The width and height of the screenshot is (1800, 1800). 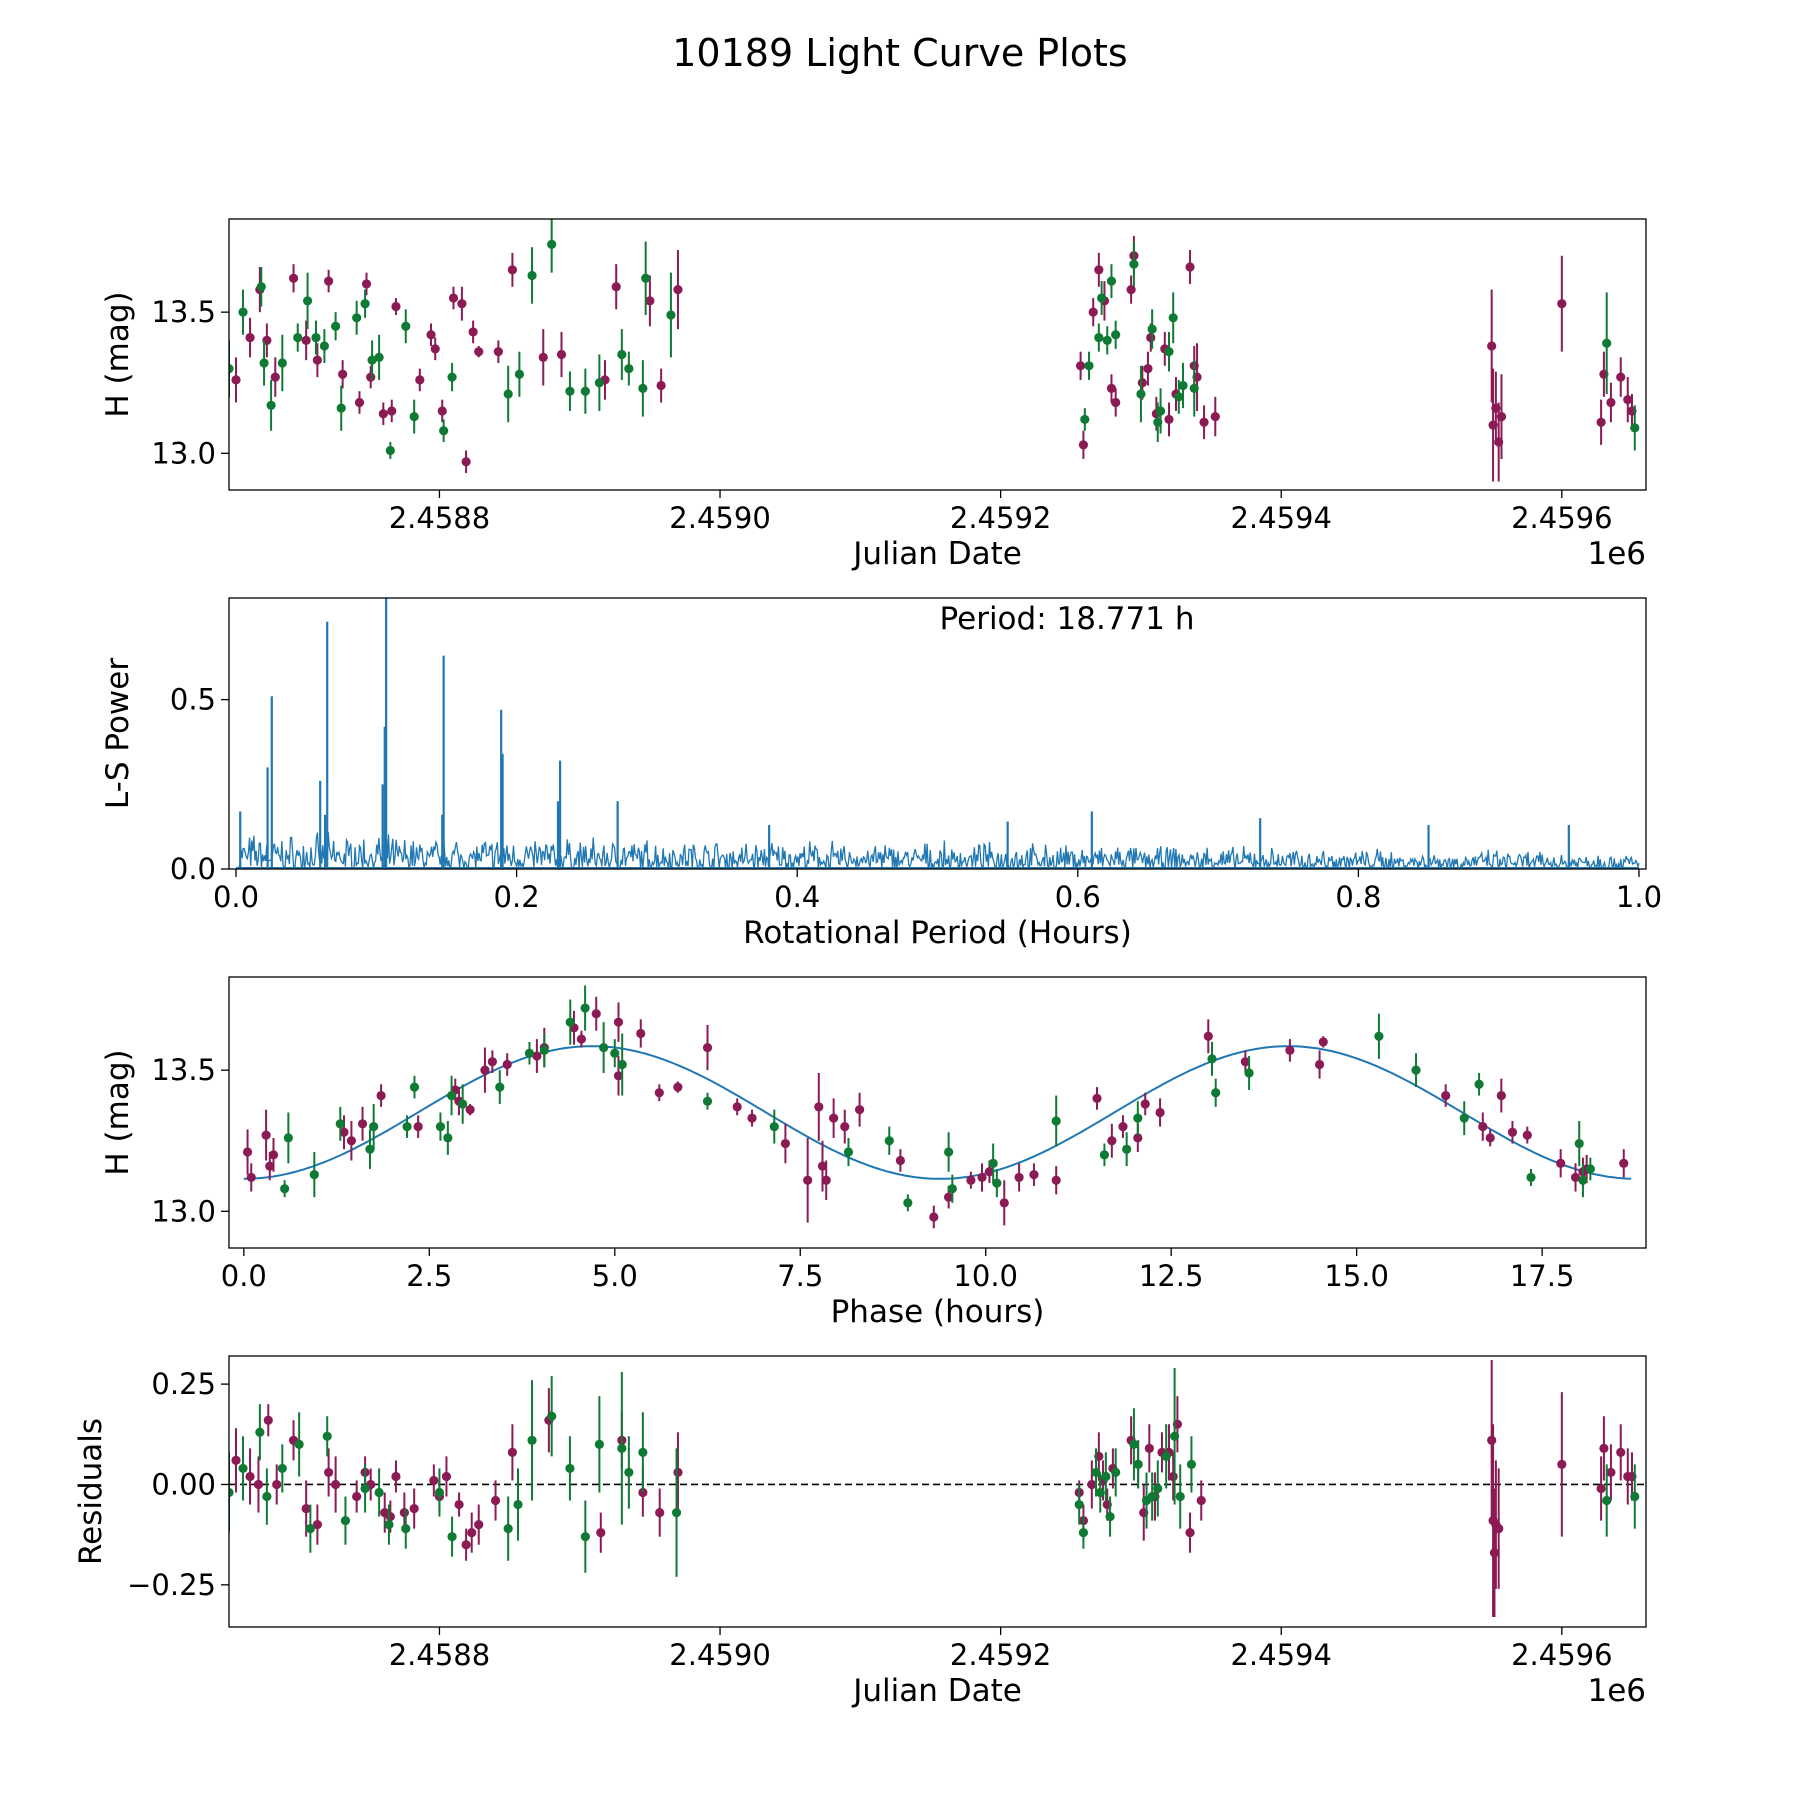 What do you see at coordinates (934, 358) in the screenshot?
I see `series-band_a` at bounding box center [934, 358].